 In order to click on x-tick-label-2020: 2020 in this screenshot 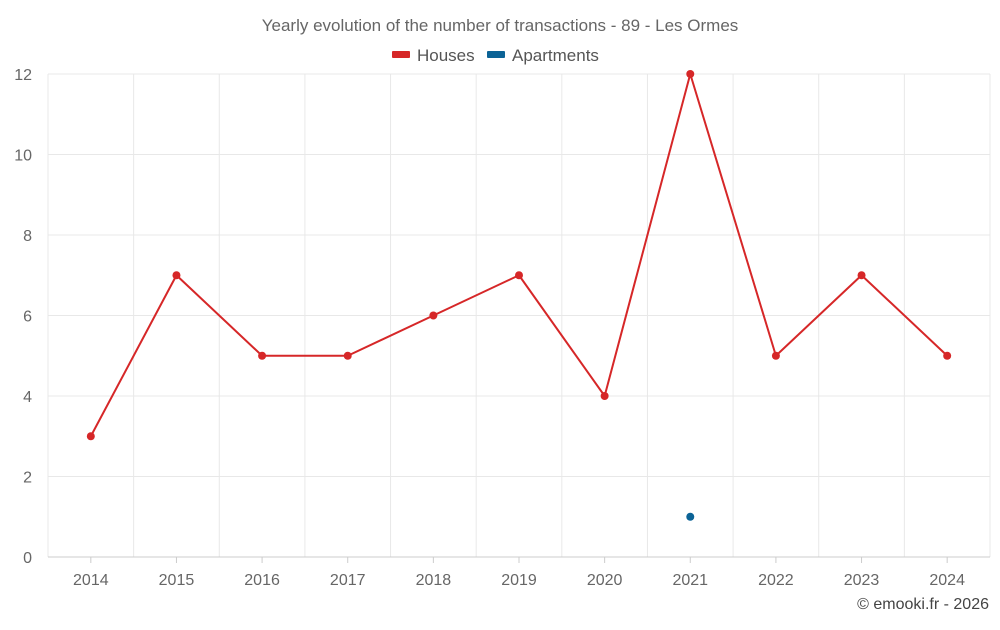, I will do `click(605, 580)`.